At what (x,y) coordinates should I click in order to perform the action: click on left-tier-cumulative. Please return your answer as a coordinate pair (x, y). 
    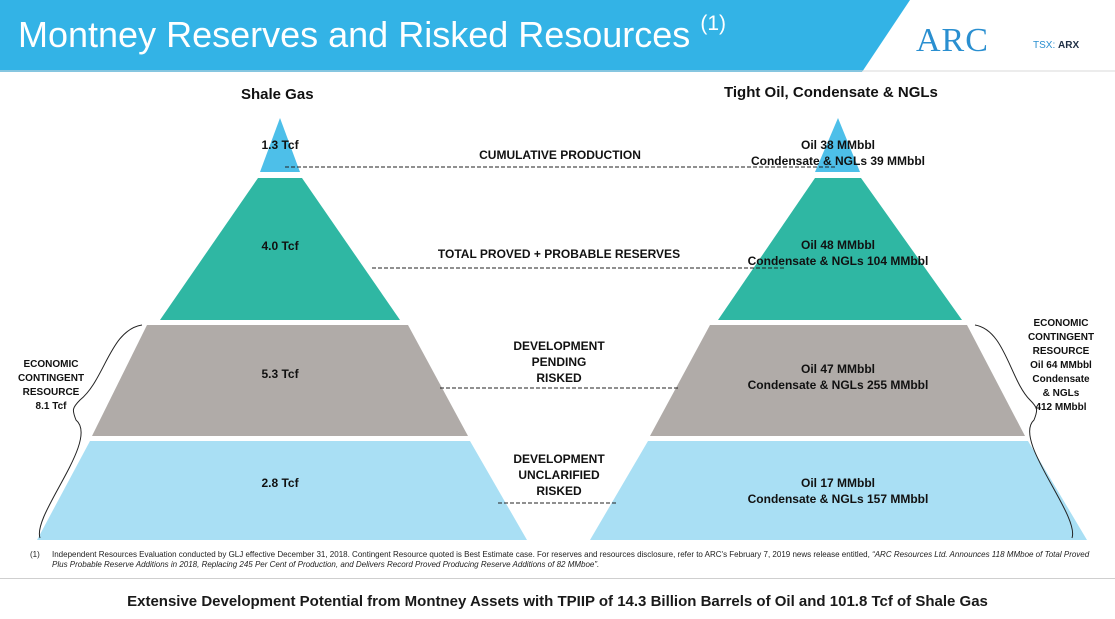
    Looking at the image, I should click on (280, 145).